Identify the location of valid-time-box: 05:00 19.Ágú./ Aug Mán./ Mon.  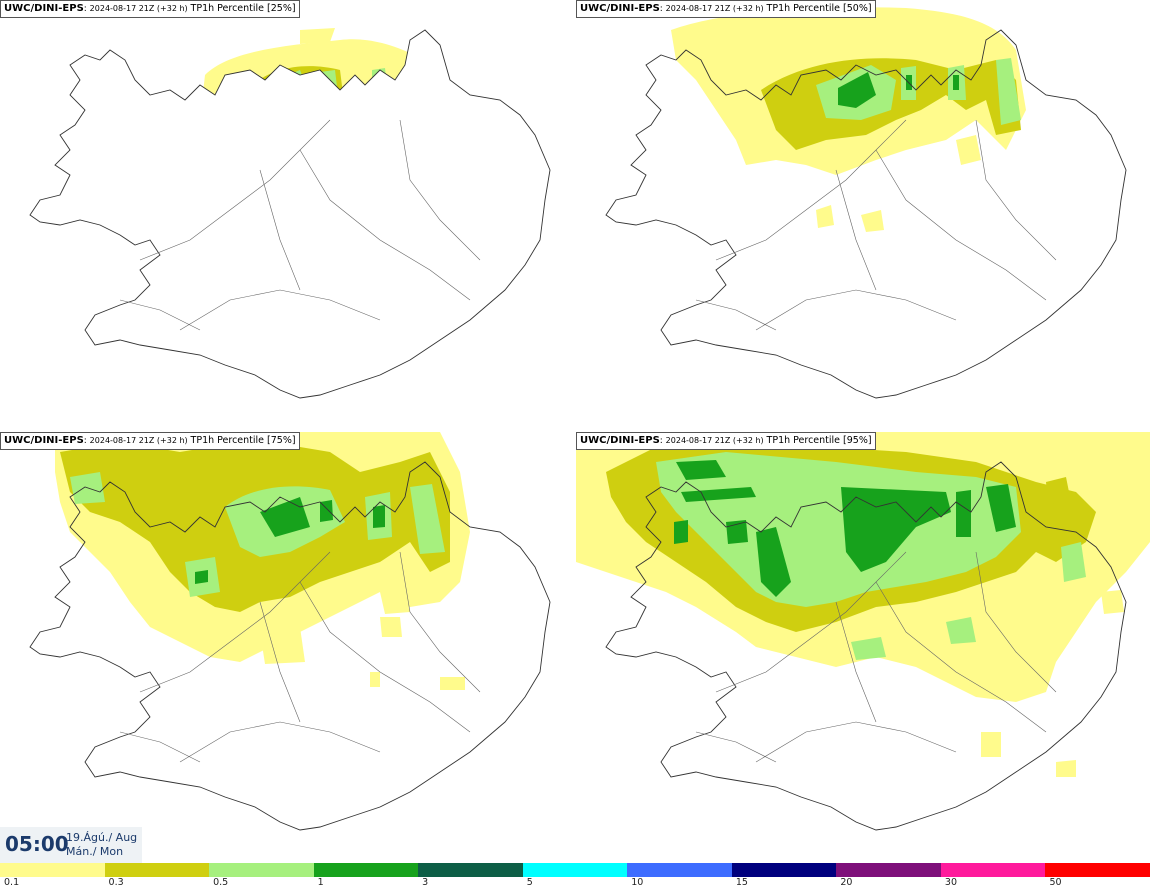
(71, 845).